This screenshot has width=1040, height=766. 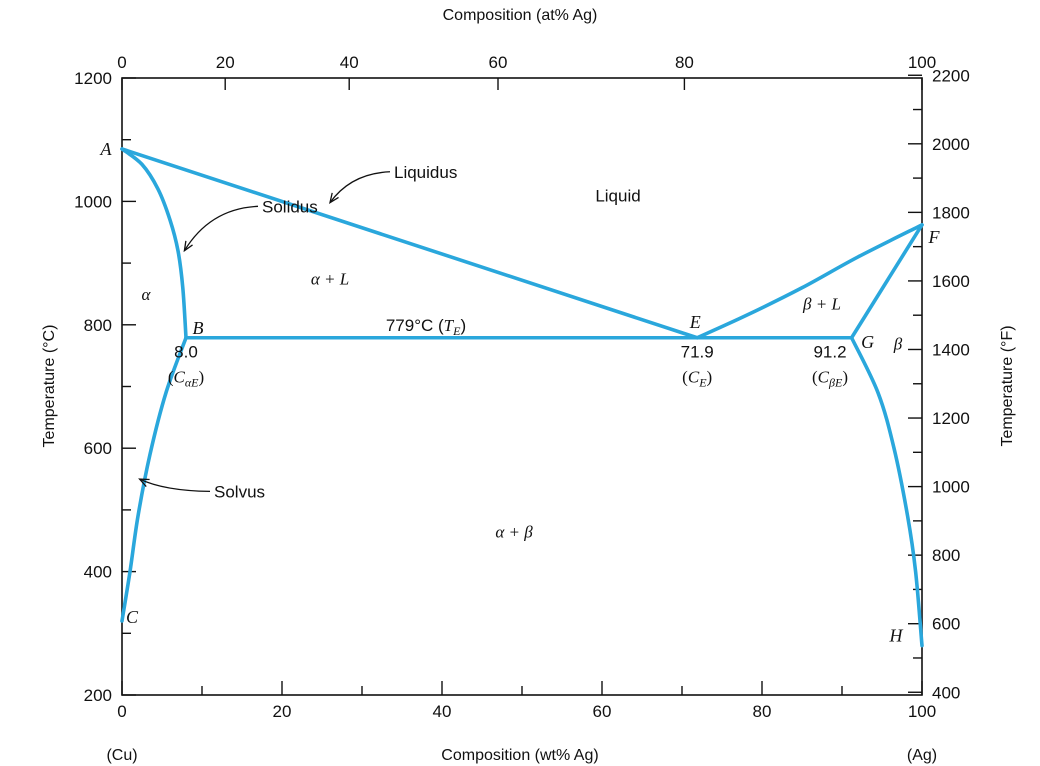 What do you see at coordinates (239, 491) in the screenshot?
I see `solvus-label: Solvus` at bounding box center [239, 491].